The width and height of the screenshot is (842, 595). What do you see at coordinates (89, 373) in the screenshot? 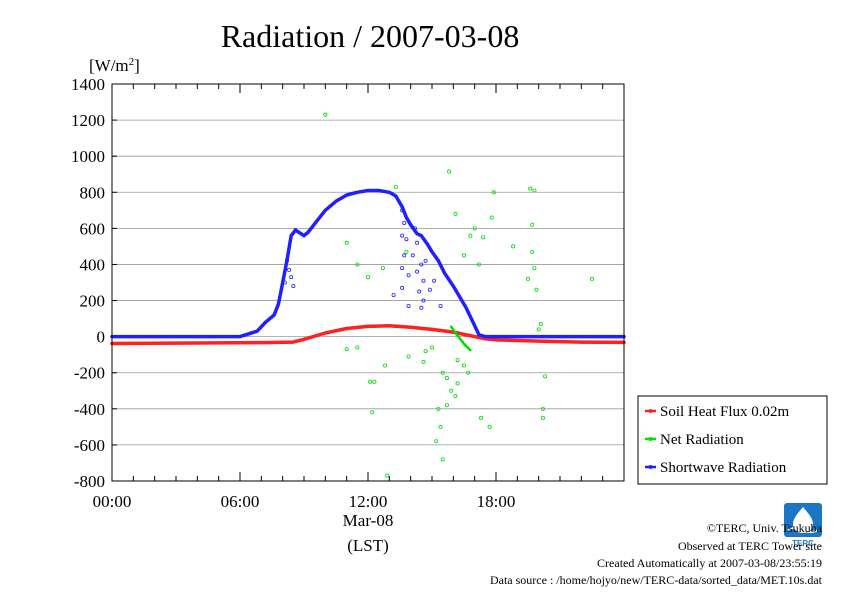
I see `y-tick-label: -200` at bounding box center [89, 373].